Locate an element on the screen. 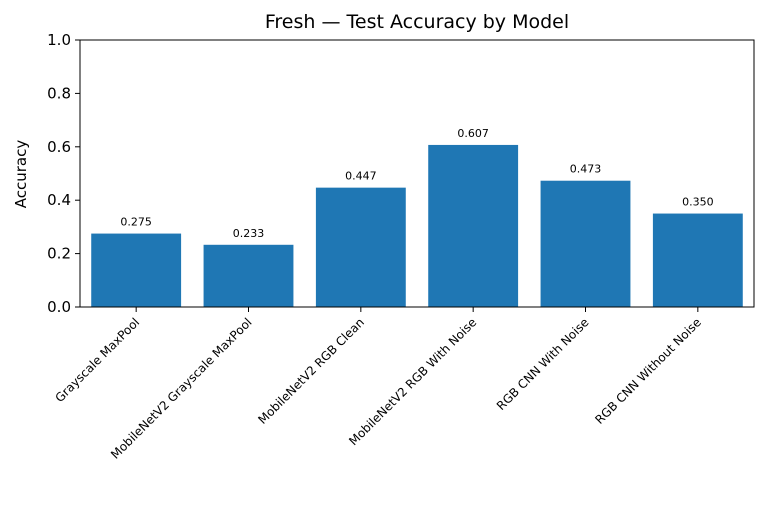  data-label-2: 0.447 is located at coordinates (361, 176).